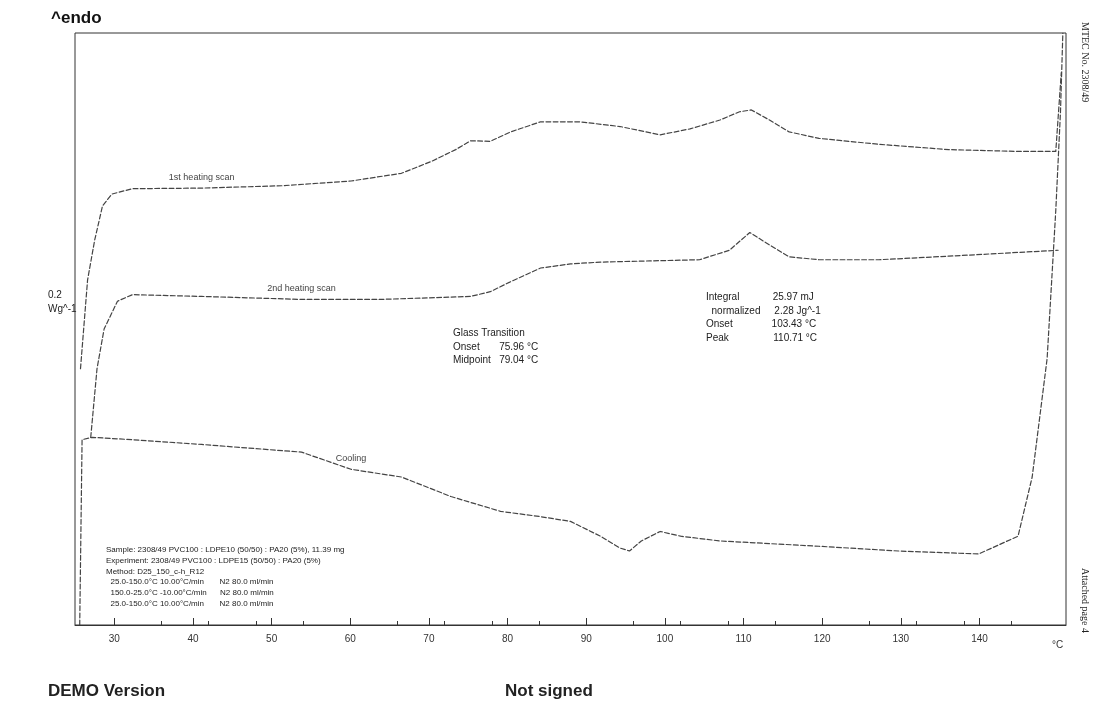 The image size is (1119, 706). I want to click on series-label: Cooling, so click(351, 457).